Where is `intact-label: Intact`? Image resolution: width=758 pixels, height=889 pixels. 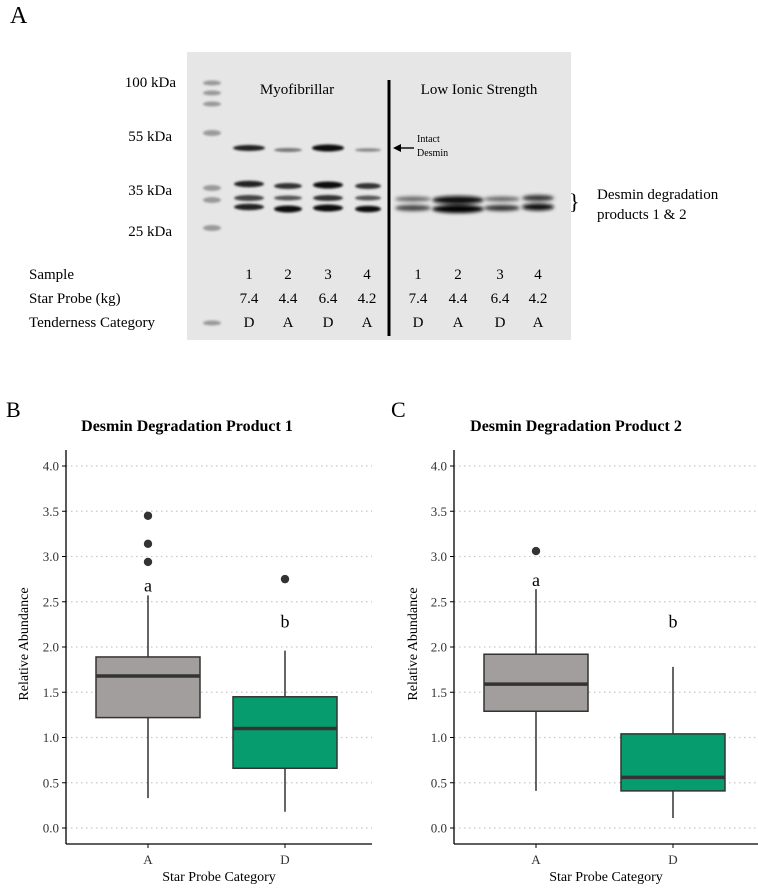
intact-label: Intact is located at coordinates (428, 139).